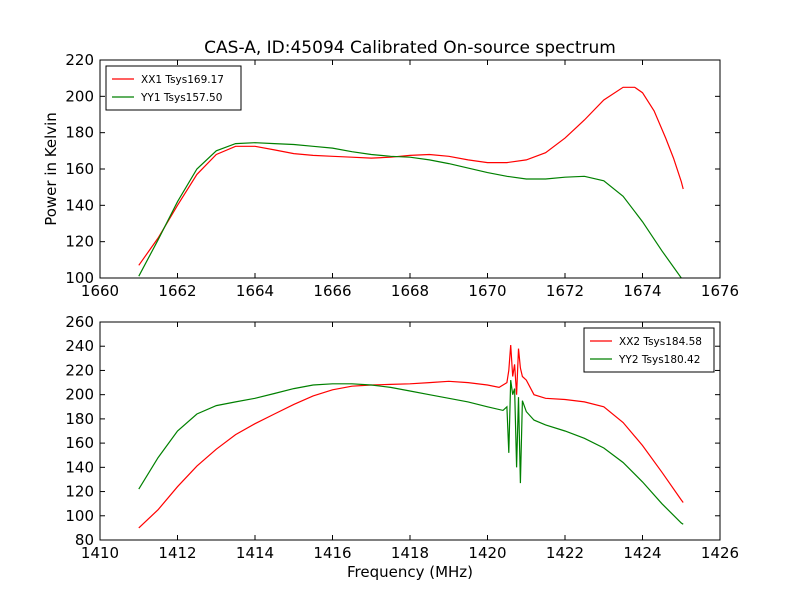  What do you see at coordinates (332, 291) in the screenshot?
I see `x-tick-label: 1666` at bounding box center [332, 291].